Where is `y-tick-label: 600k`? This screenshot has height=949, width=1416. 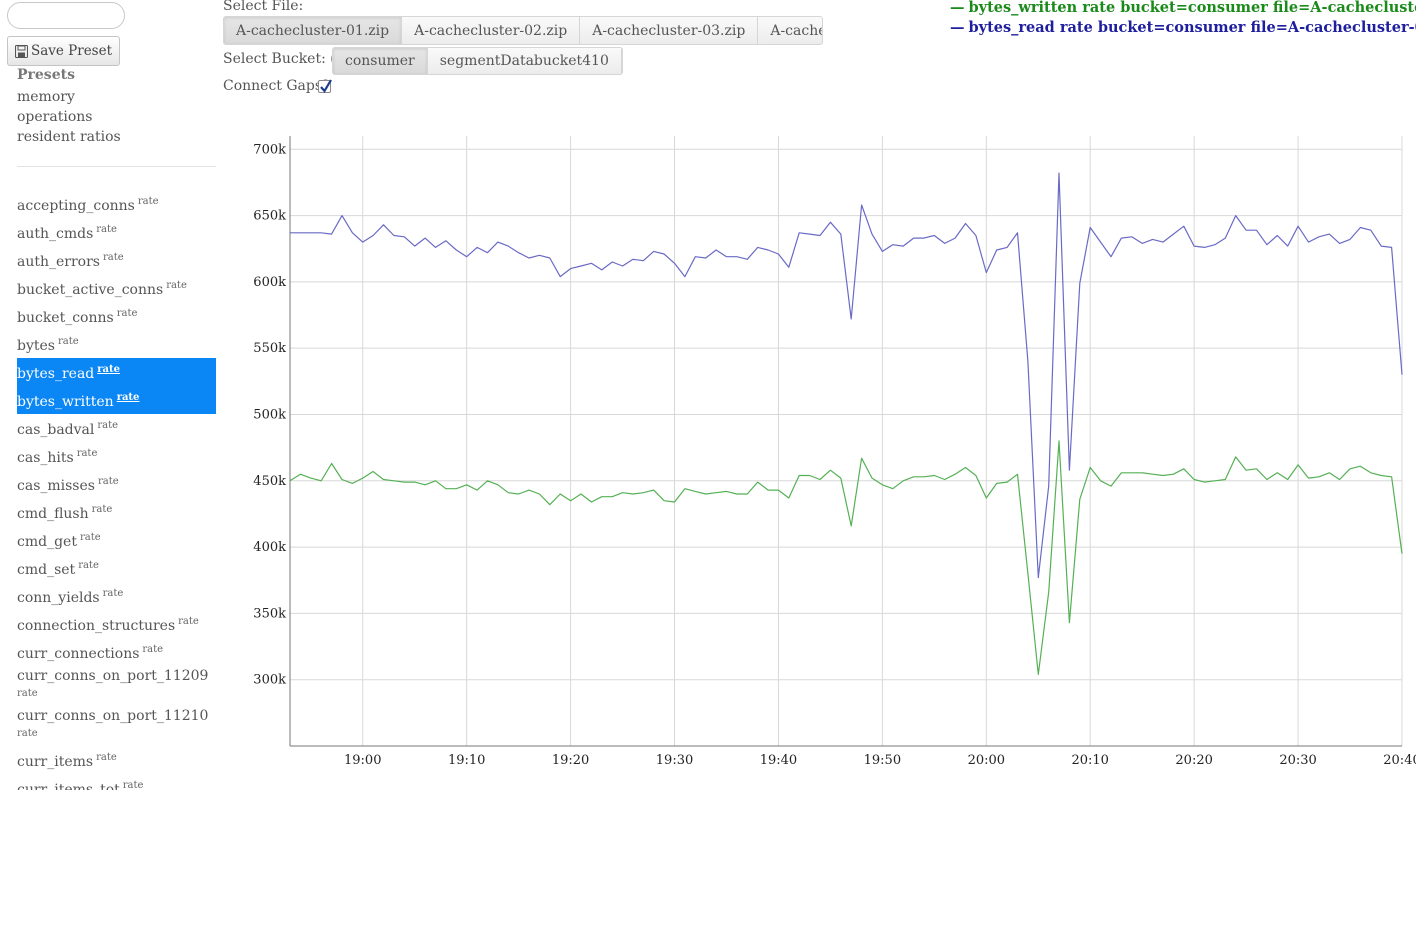 y-tick-label: 600k is located at coordinates (269, 282).